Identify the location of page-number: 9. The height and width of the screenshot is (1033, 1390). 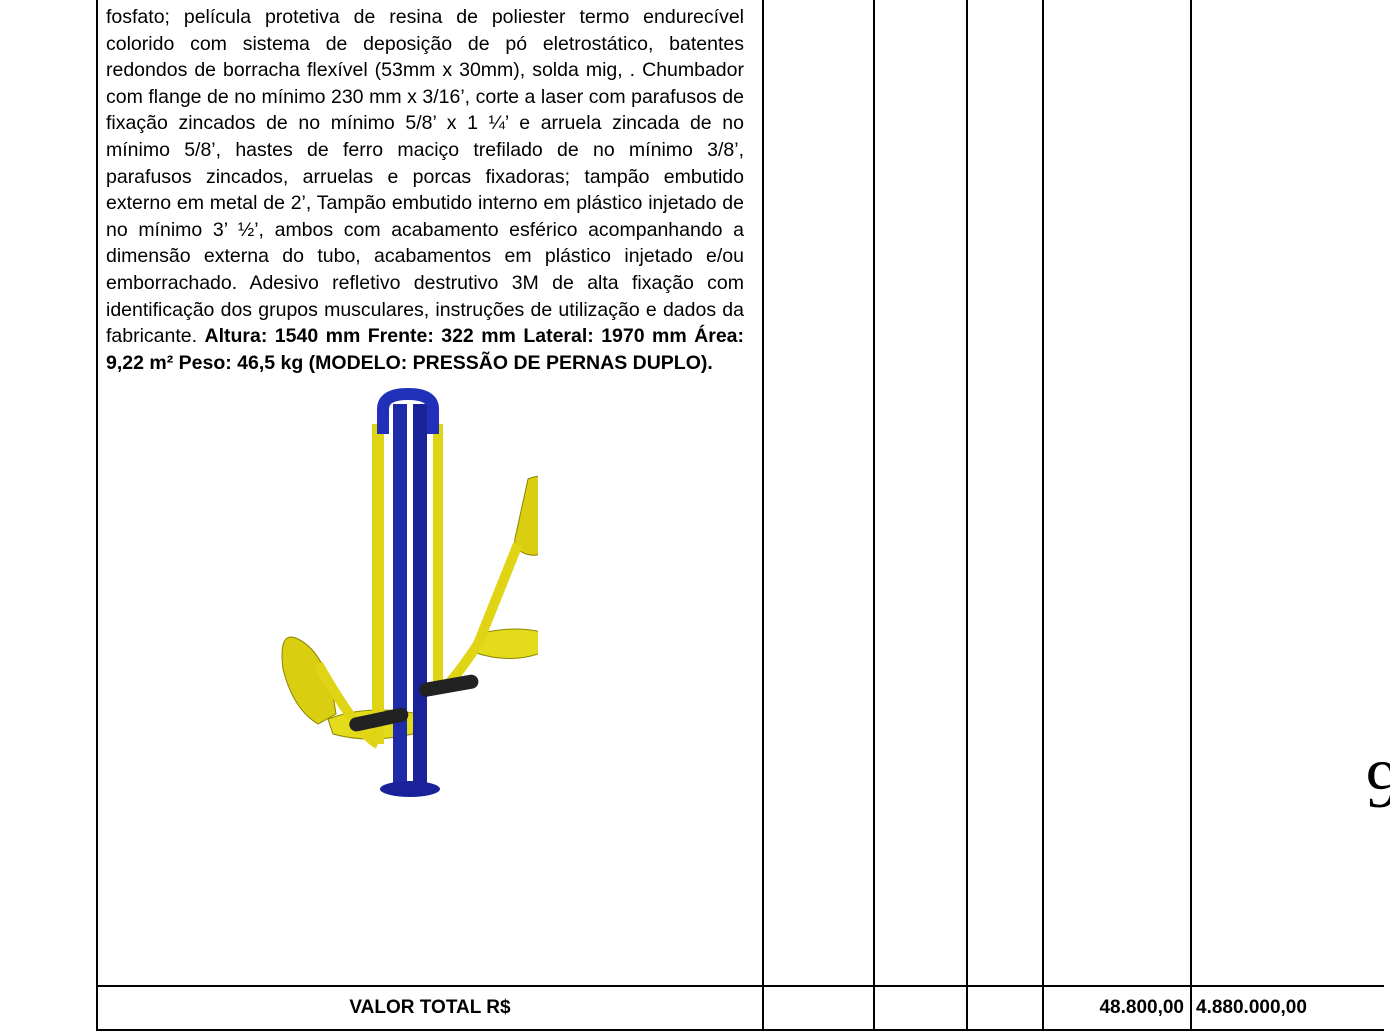
(1378, 784).